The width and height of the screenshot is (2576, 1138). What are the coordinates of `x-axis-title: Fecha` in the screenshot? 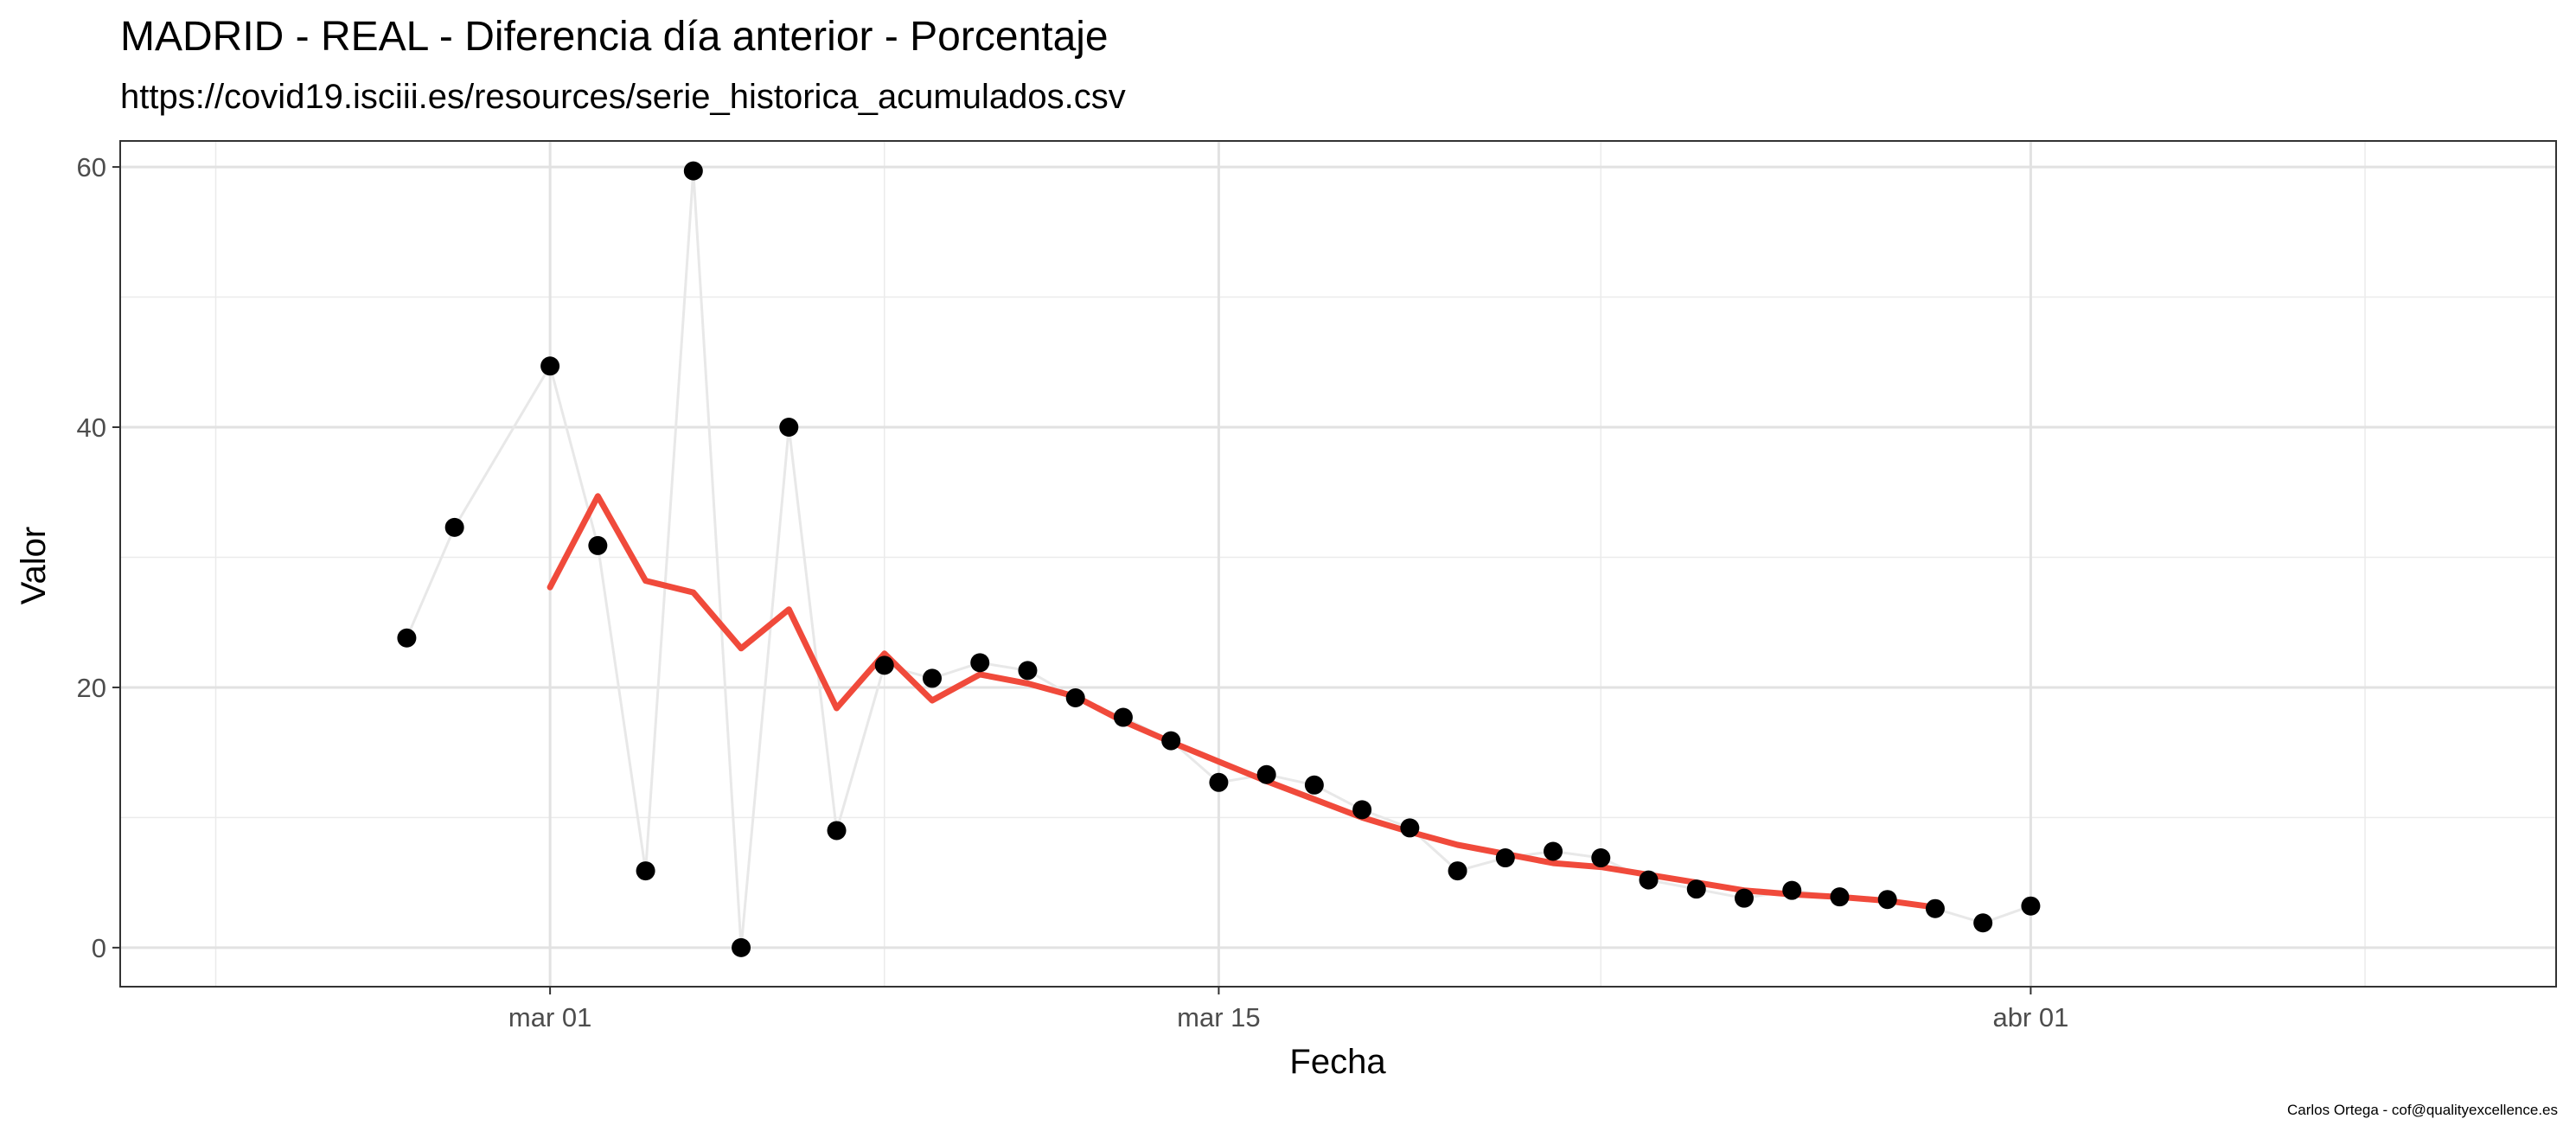 It's located at (1337, 1062).